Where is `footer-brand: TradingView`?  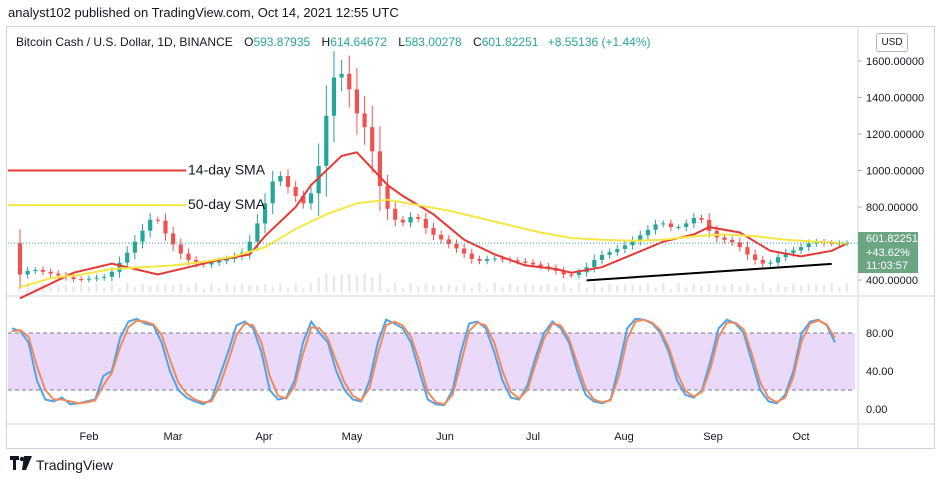 footer-brand: TradingView is located at coordinates (75, 464).